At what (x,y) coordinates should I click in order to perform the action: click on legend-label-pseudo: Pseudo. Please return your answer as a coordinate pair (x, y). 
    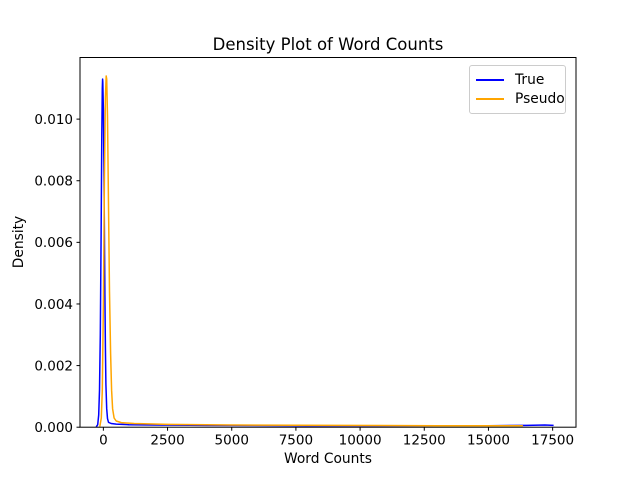
    Looking at the image, I should click on (540, 98).